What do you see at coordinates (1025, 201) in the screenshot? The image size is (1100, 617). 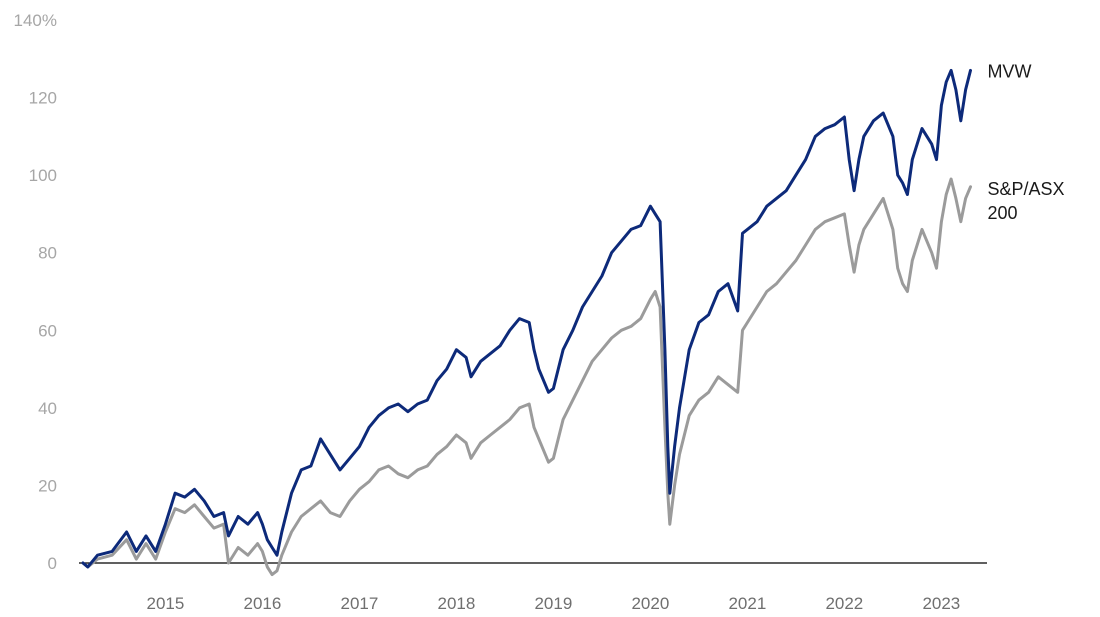 I see `series-label-s-p-asx-200: S&P/ASX 200` at bounding box center [1025, 201].